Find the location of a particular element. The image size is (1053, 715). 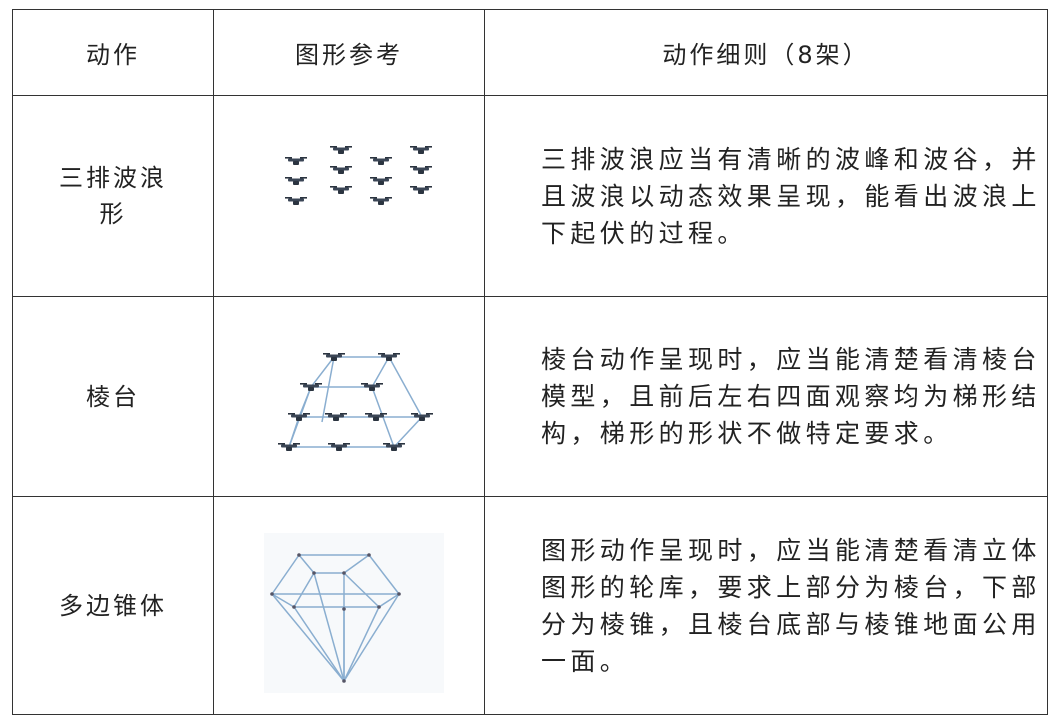

action-cell: 多边锥体 is located at coordinates (113, 605).